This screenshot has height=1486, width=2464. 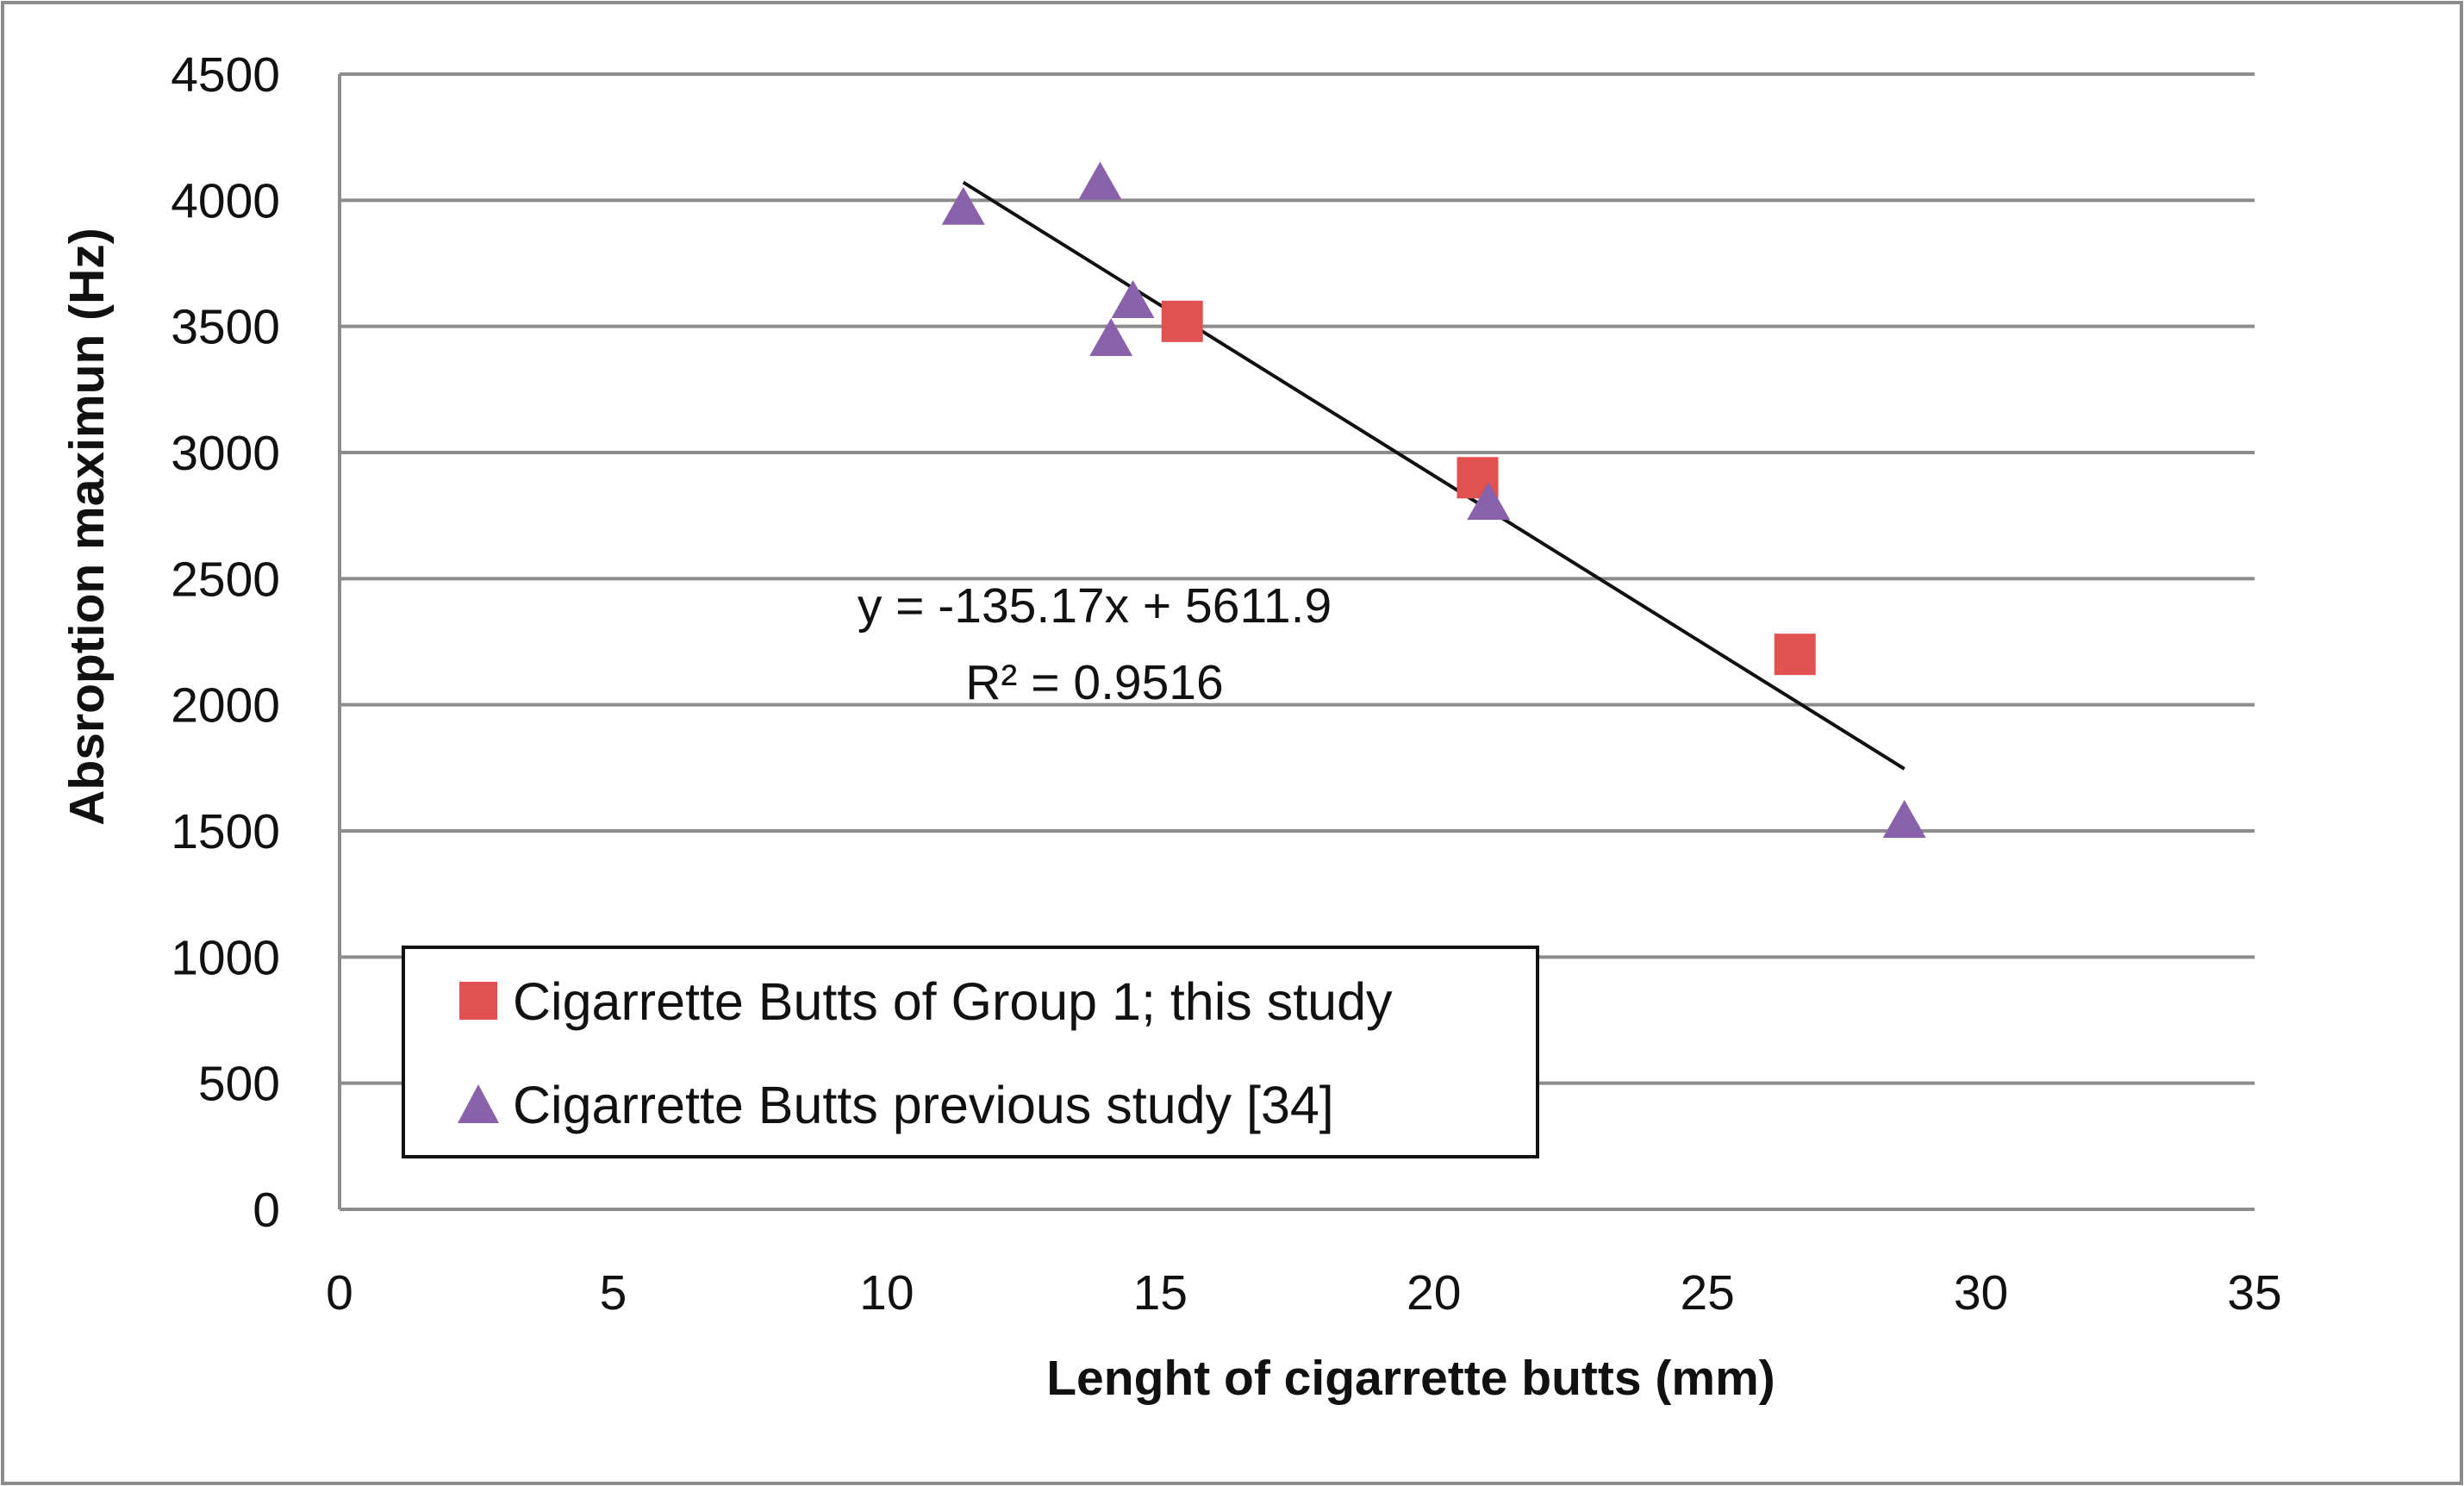 What do you see at coordinates (1981, 1293) in the screenshot?
I see `x-tick-label: 30` at bounding box center [1981, 1293].